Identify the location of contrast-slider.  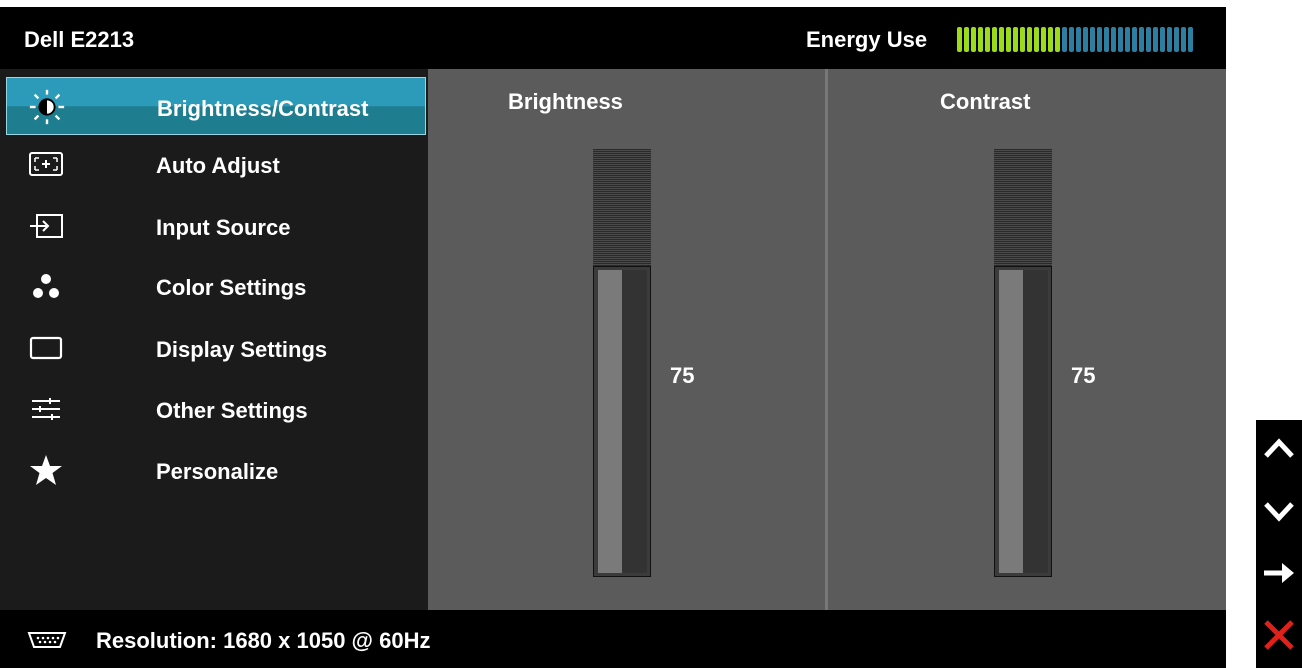
(1023, 363).